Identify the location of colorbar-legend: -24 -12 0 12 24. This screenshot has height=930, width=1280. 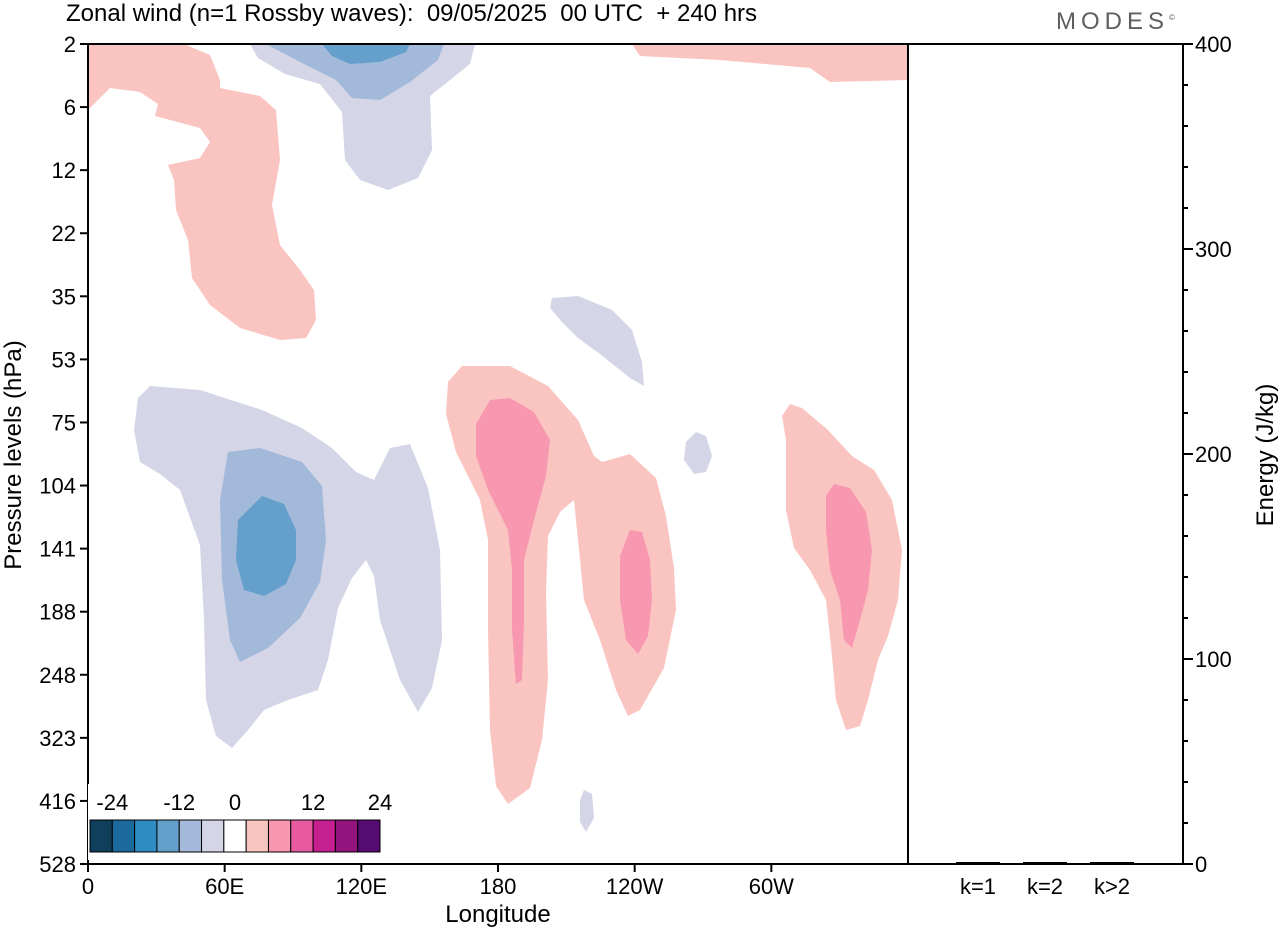
(240, 822).